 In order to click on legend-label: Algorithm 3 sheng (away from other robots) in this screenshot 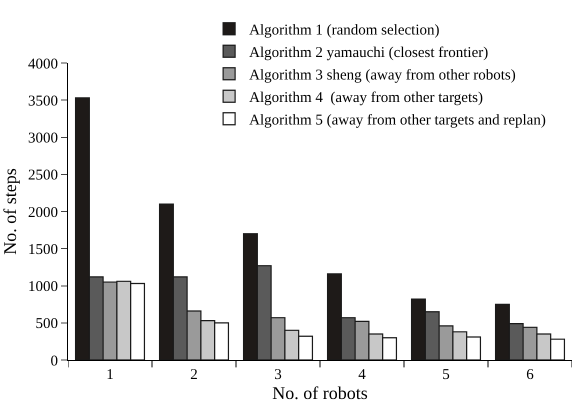, I will do `click(382, 76)`.